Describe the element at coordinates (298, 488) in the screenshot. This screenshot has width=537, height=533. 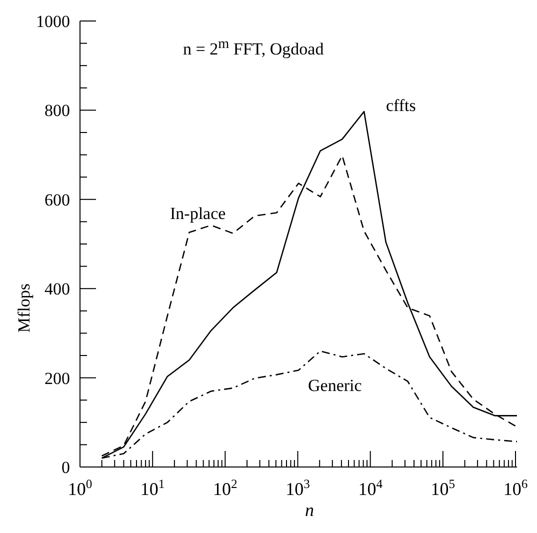
I see `x-tick-label: 10$^{3}$` at that location.